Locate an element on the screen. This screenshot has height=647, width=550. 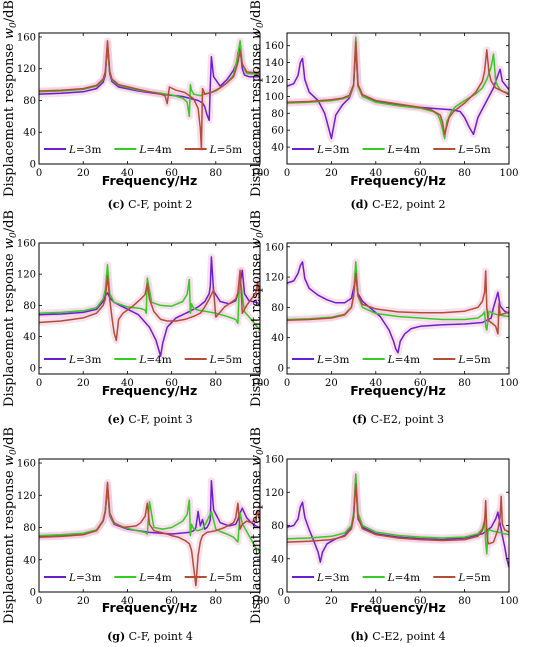
panel-caption: (f) C-E2, point 3 is located at coordinates (398, 419).